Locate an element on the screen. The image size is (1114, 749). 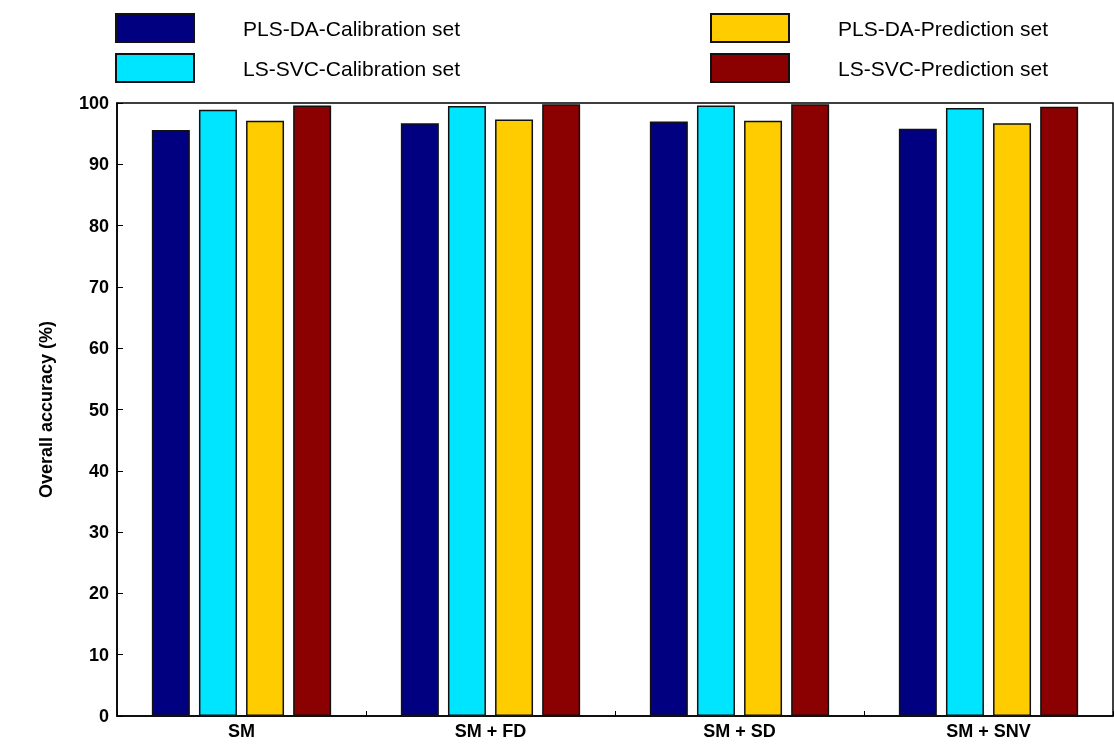
x-tick-label: SM is located at coordinates (241, 731).